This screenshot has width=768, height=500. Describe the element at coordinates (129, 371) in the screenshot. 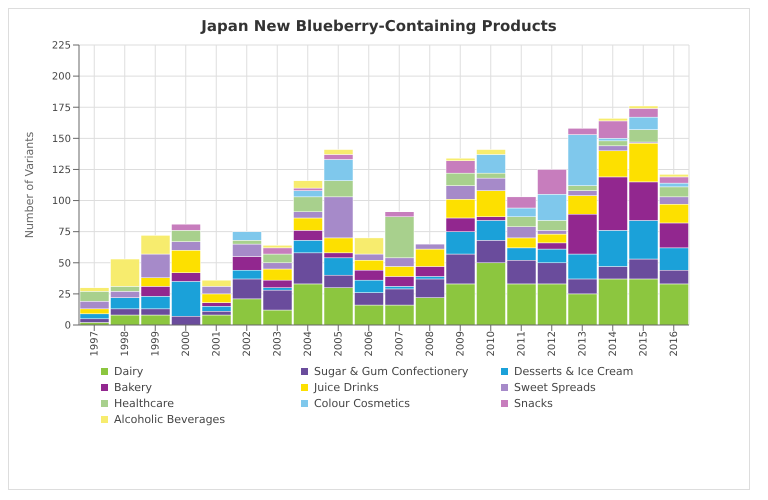

I see `legend-label: Dairy` at that location.